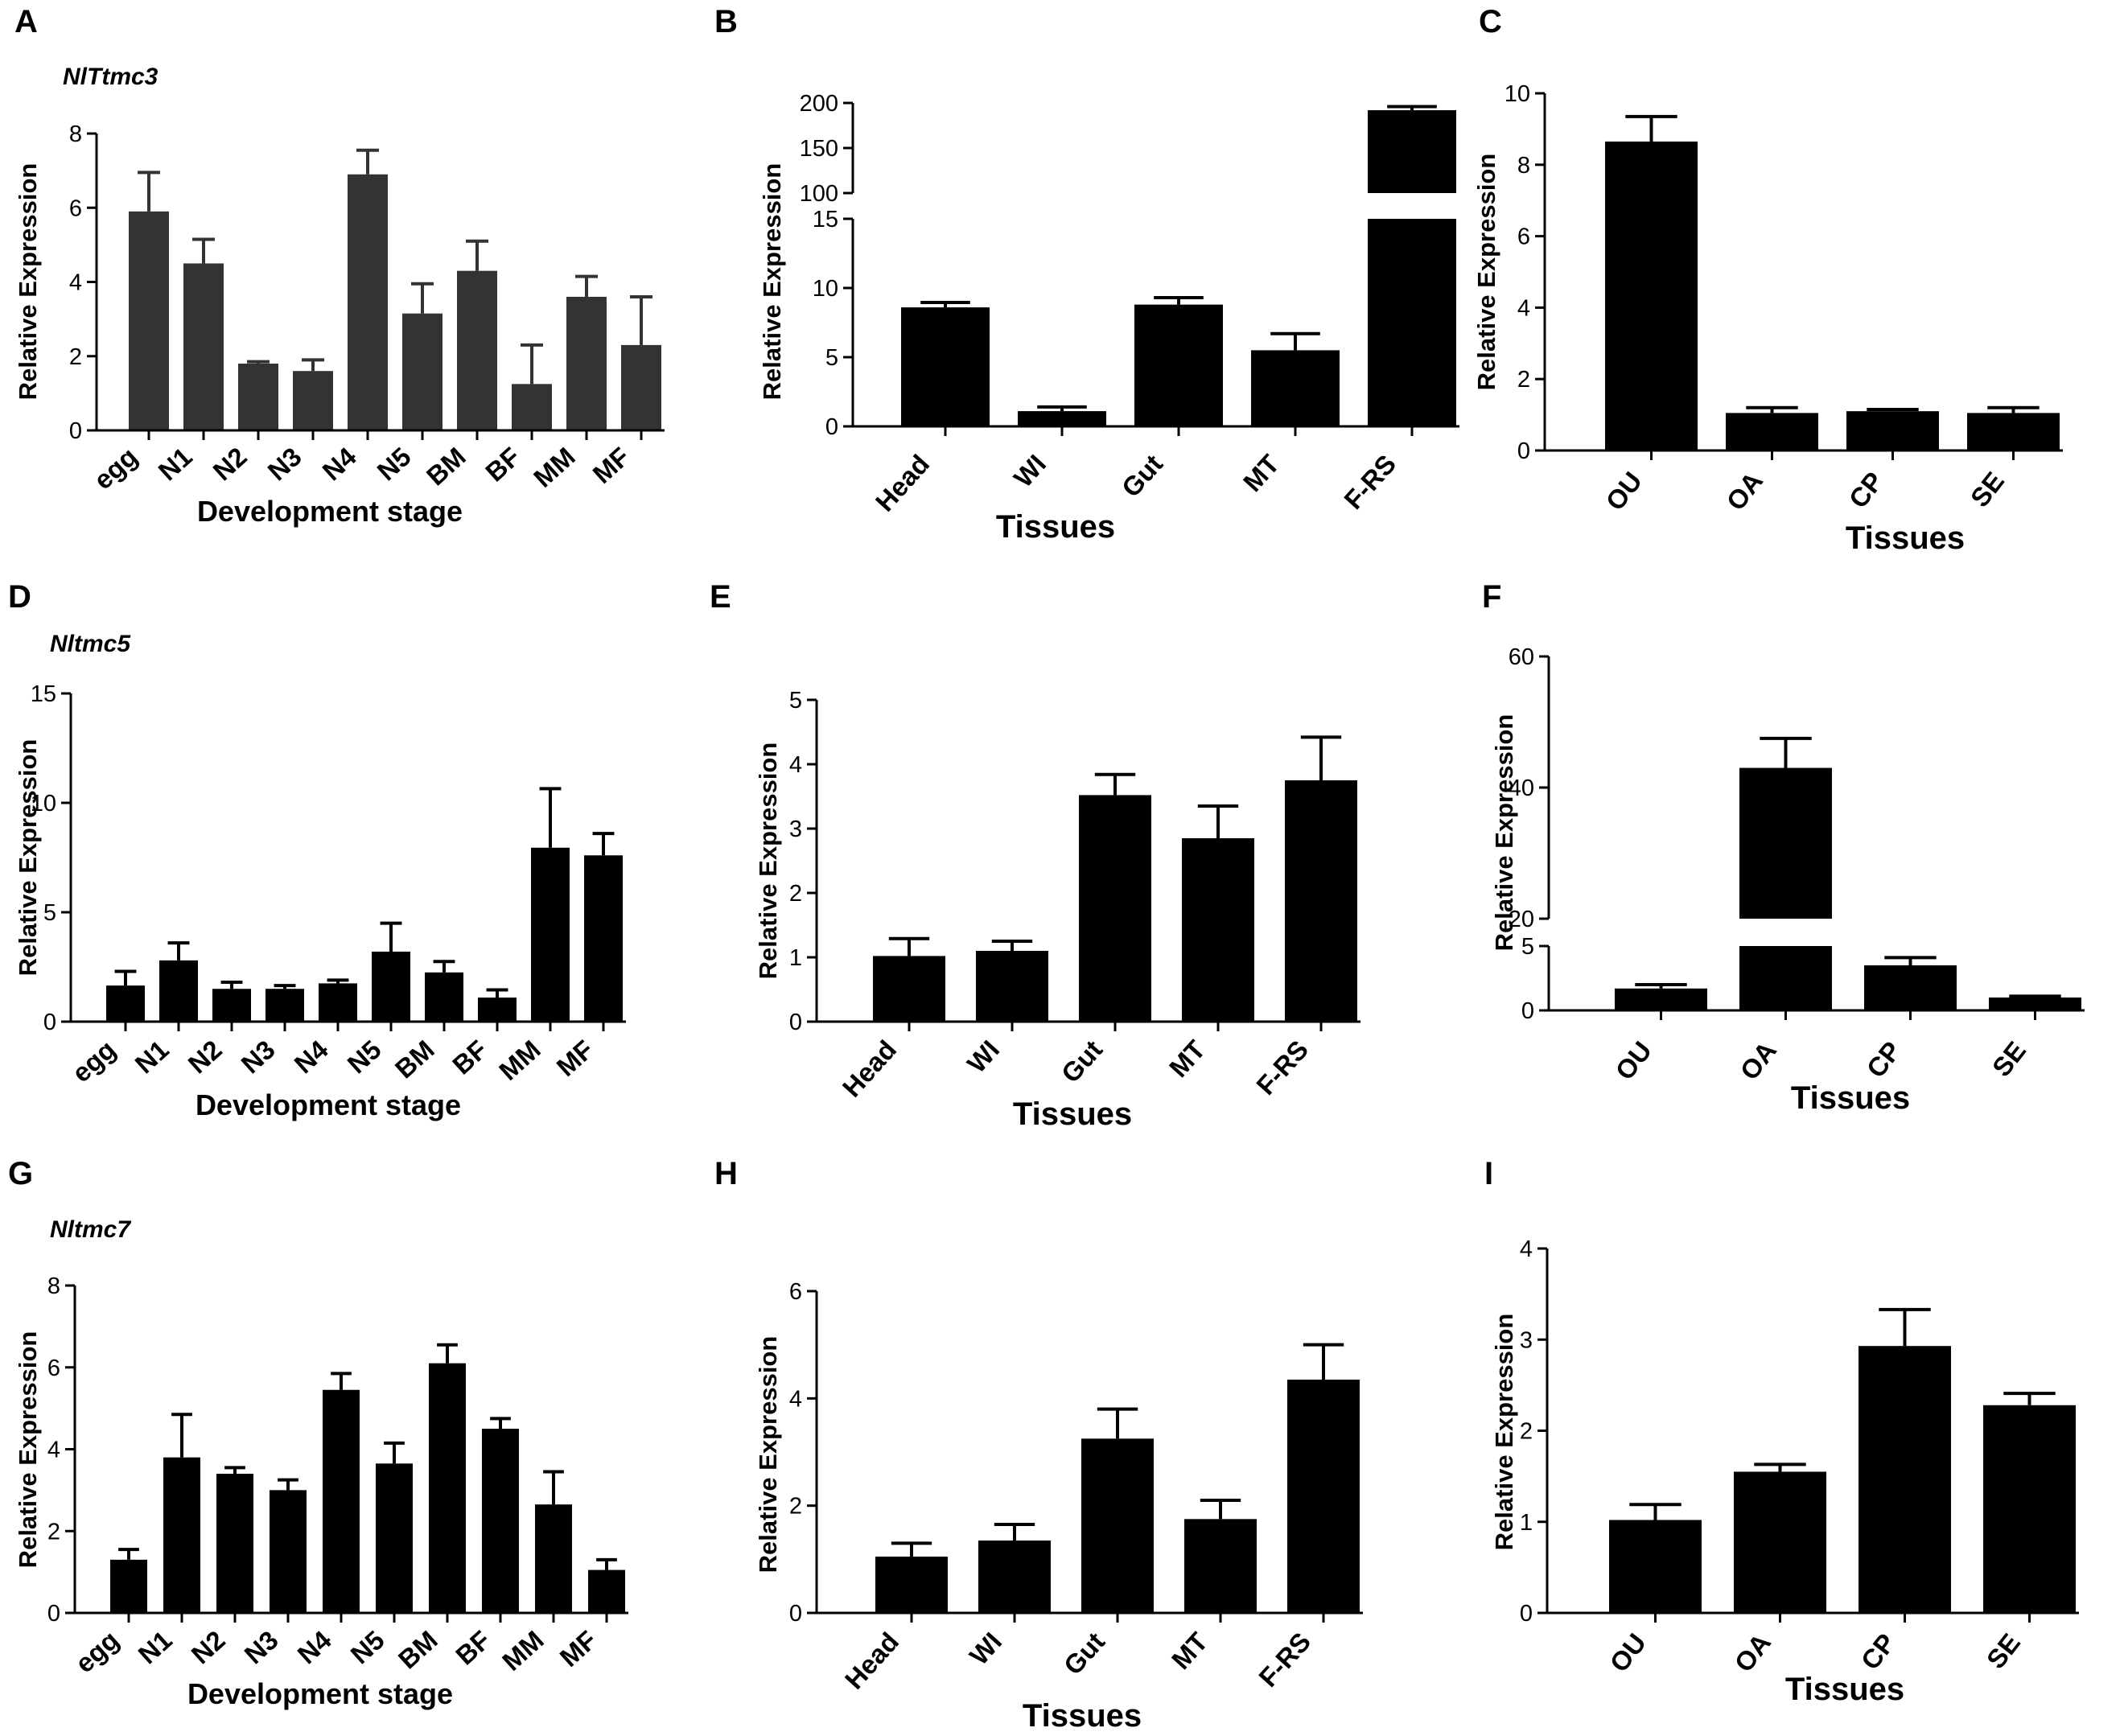 The width and height of the screenshot is (2124, 1736). What do you see at coordinates (1030, 471) in the screenshot?
I see `x-tick-label-wi: WI` at bounding box center [1030, 471].